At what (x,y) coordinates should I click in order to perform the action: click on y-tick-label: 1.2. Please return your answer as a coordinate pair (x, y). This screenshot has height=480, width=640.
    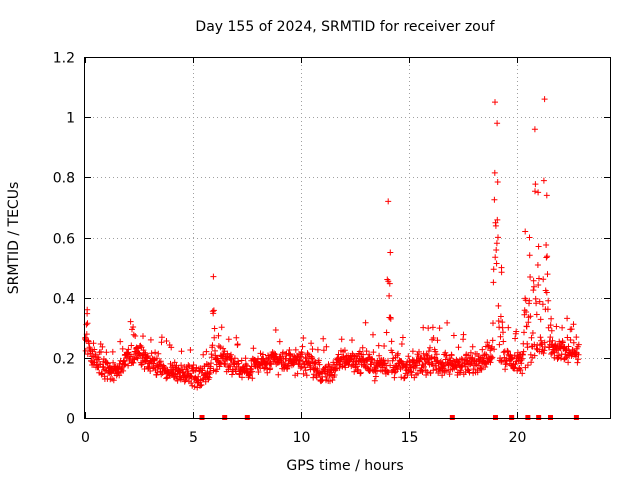
    Looking at the image, I should click on (64, 59).